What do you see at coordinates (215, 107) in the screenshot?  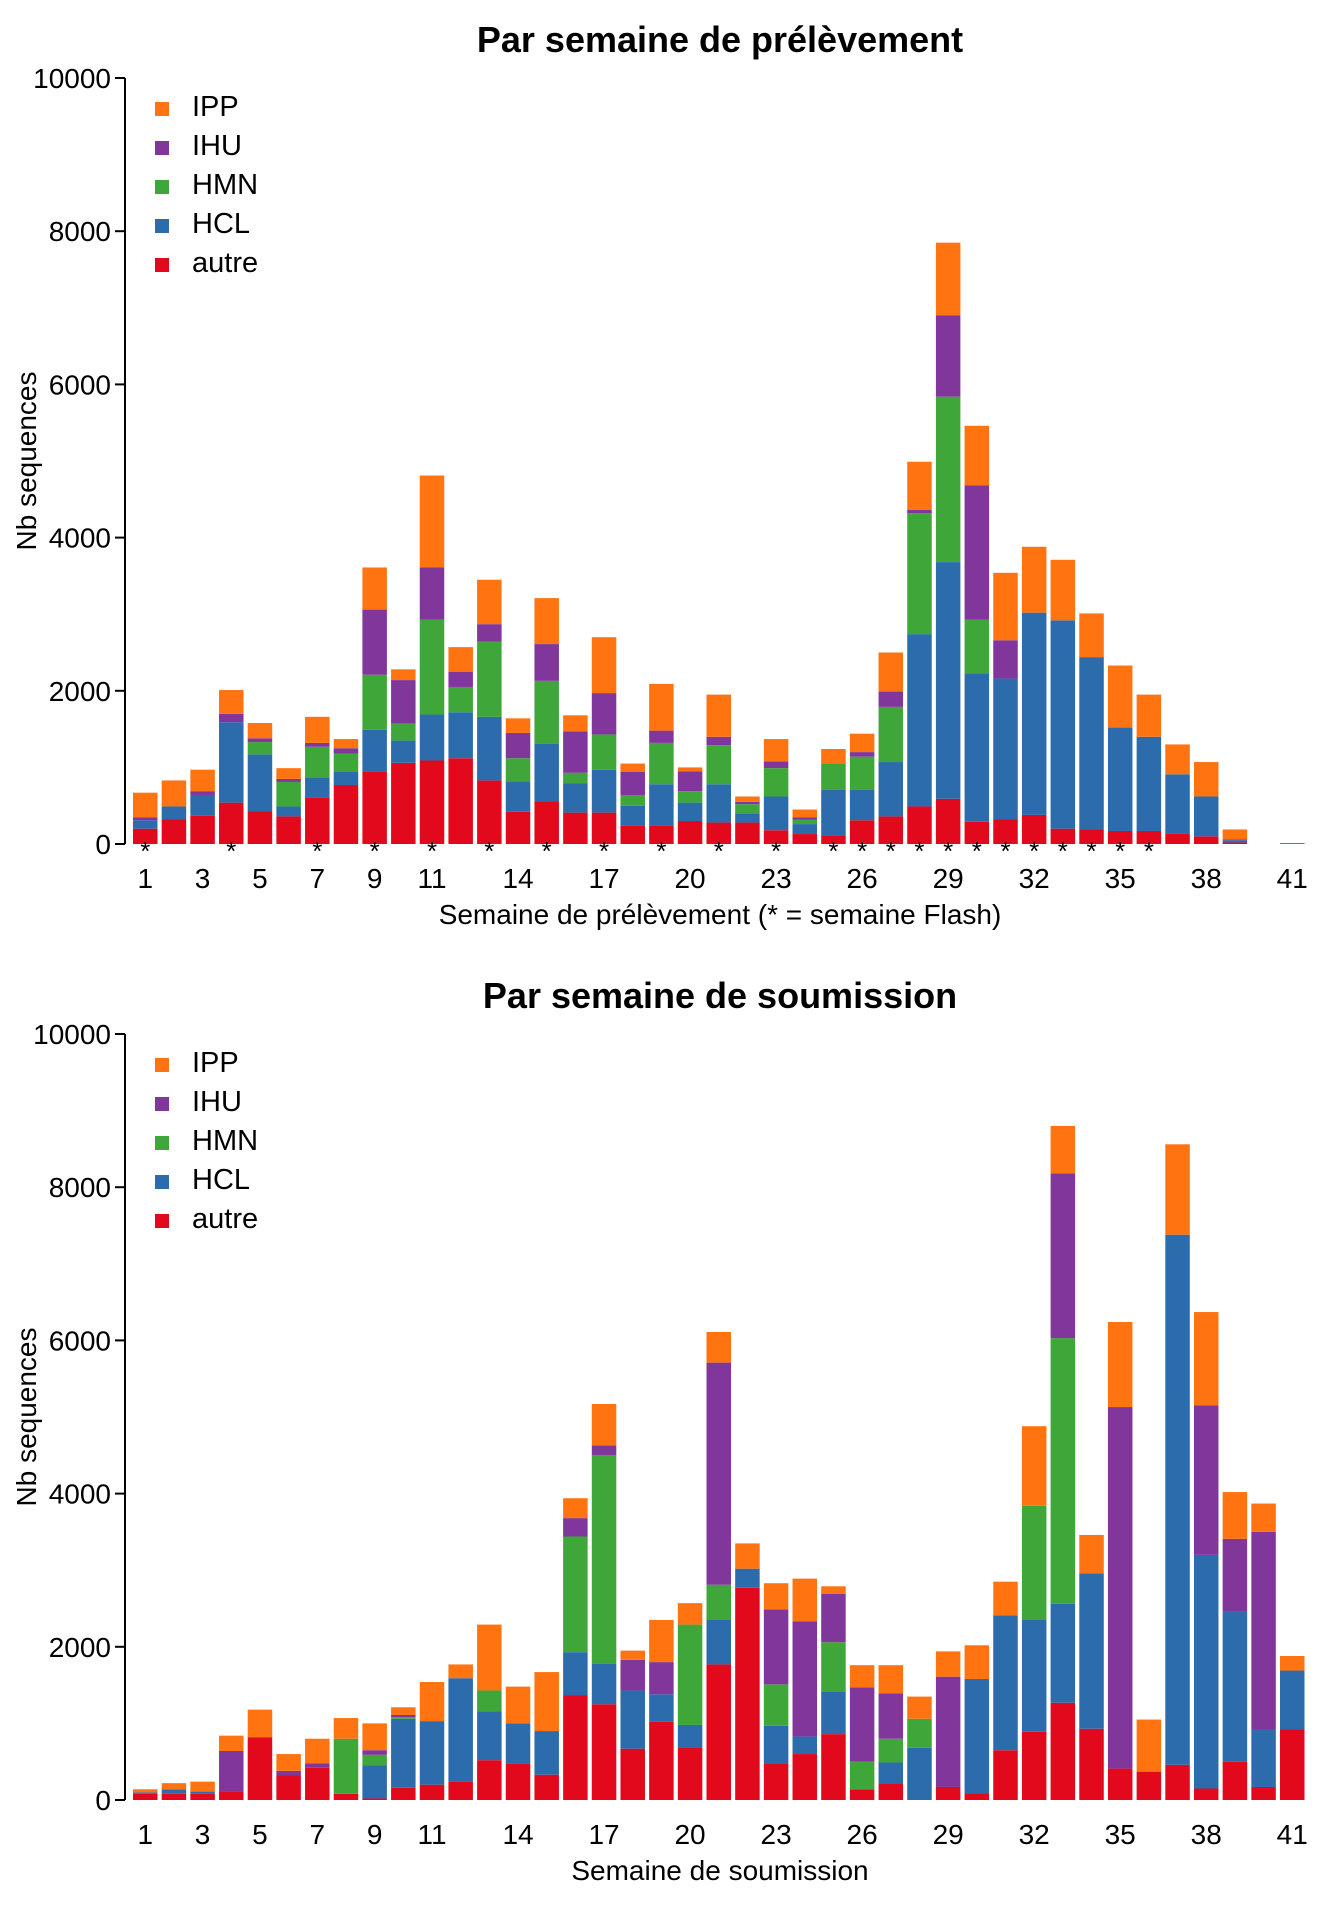 I see `legend-label-IPP: IPP` at bounding box center [215, 107].